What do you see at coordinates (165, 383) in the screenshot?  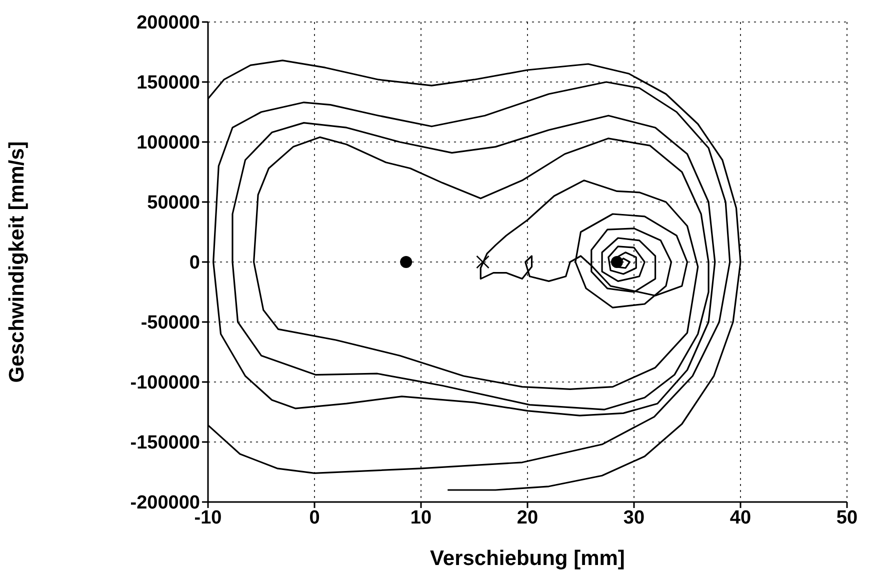 I see `y-tick-label: -100000` at bounding box center [165, 383].